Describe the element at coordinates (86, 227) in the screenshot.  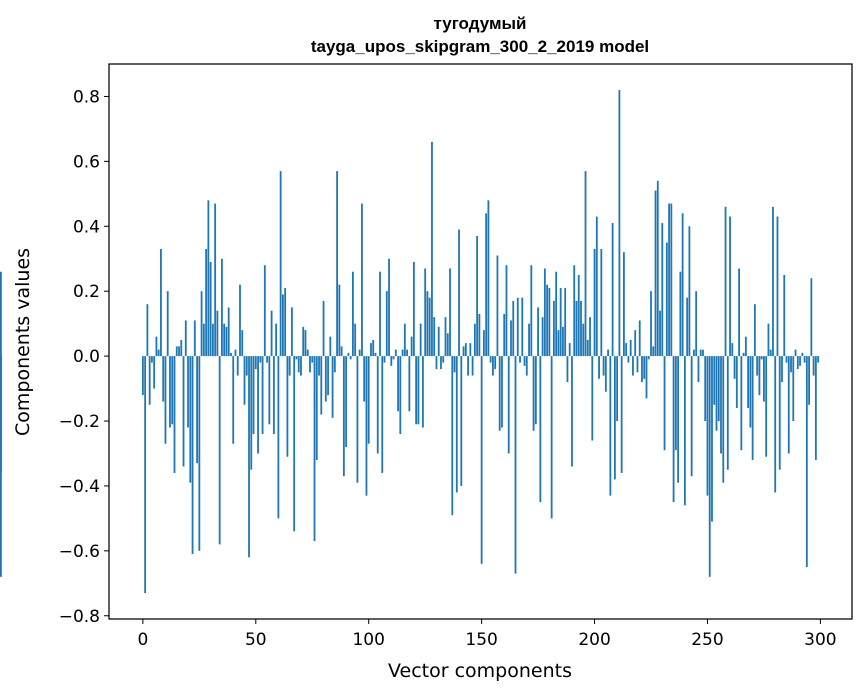
I see `y-tick-label: 0.4` at that location.